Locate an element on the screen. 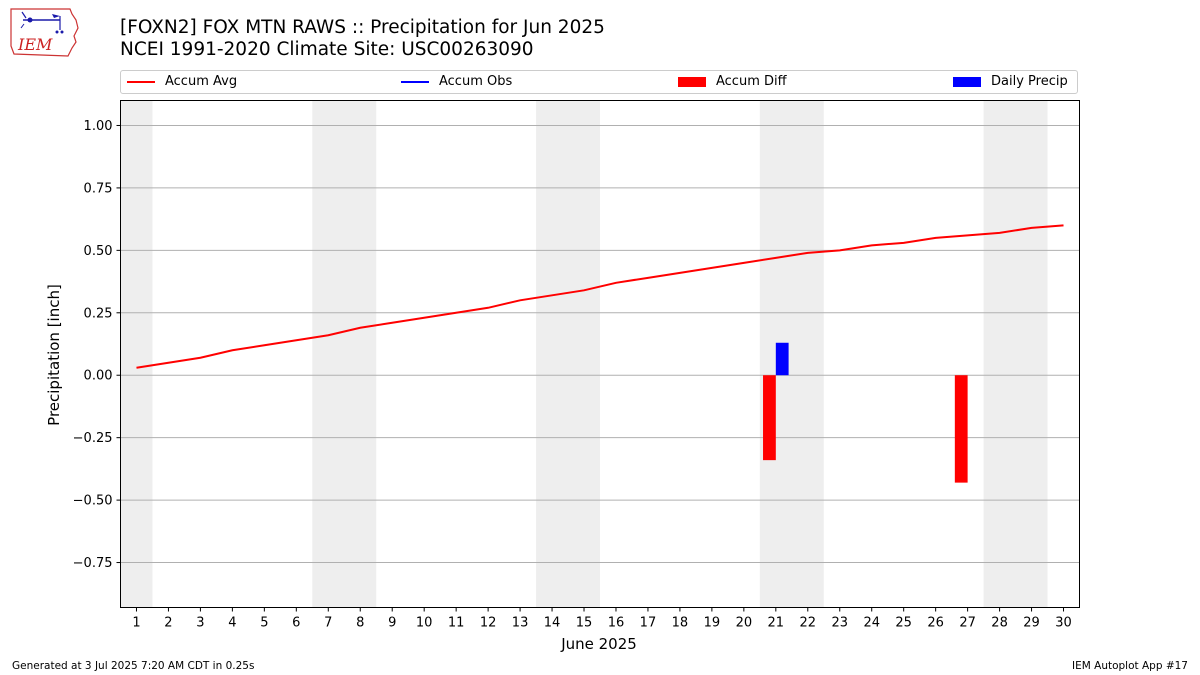 This screenshot has height=675, width=1200. legend-swatch-accum-diff is located at coordinates (692, 81).